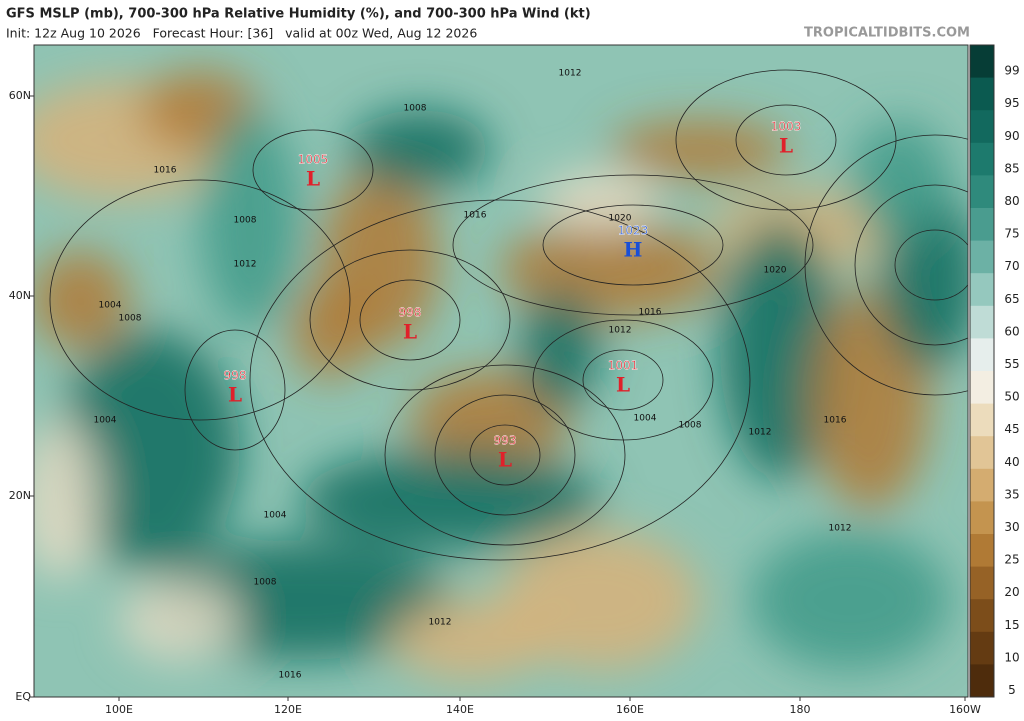  What do you see at coordinates (1011, 201) in the screenshot?
I see `colorbar-label: 80` at bounding box center [1011, 201].